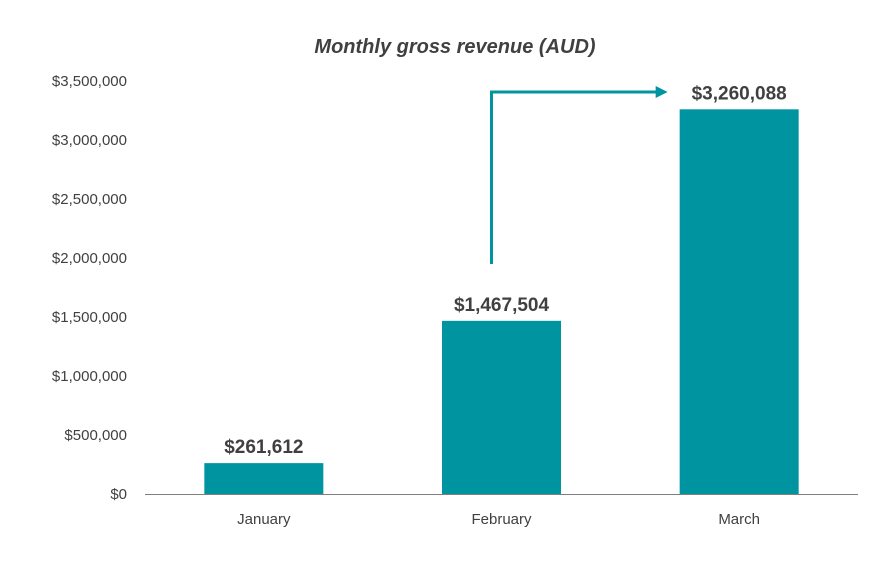 This screenshot has width=876, height=567. What do you see at coordinates (739, 93) in the screenshot?
I see `data-label-march: $3,260,088` at bounding box center [739, 93].